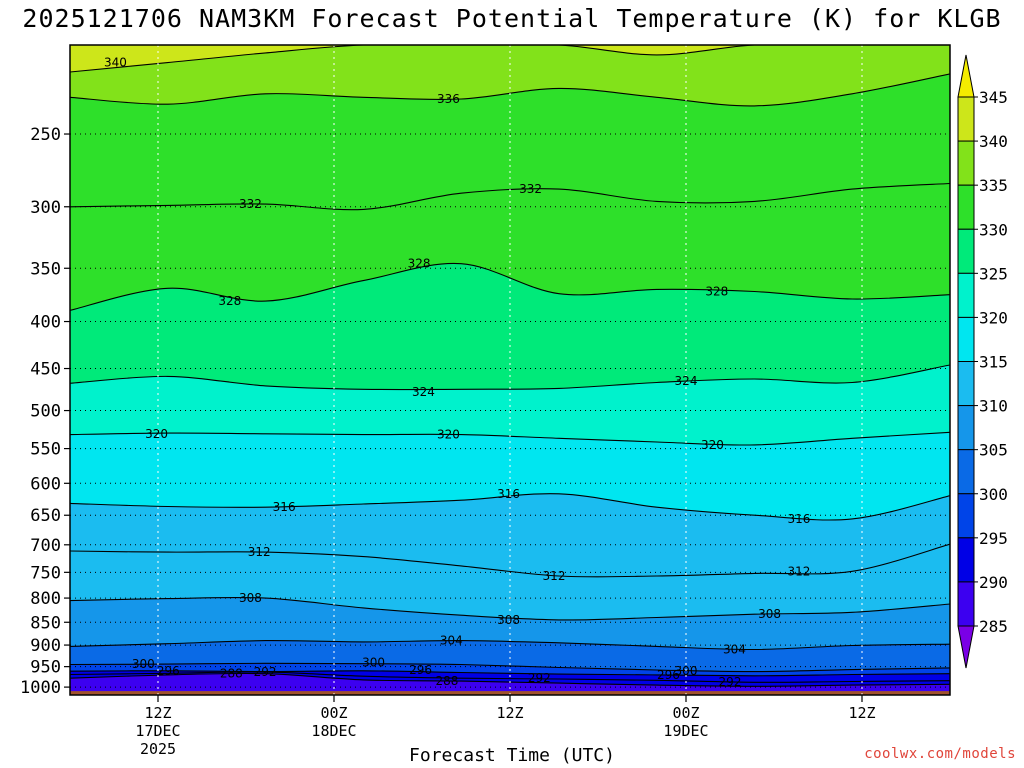 The width and height of the screenshot is (1024, 768). I want to click on y-tick-label: 800, so click(45, 599).